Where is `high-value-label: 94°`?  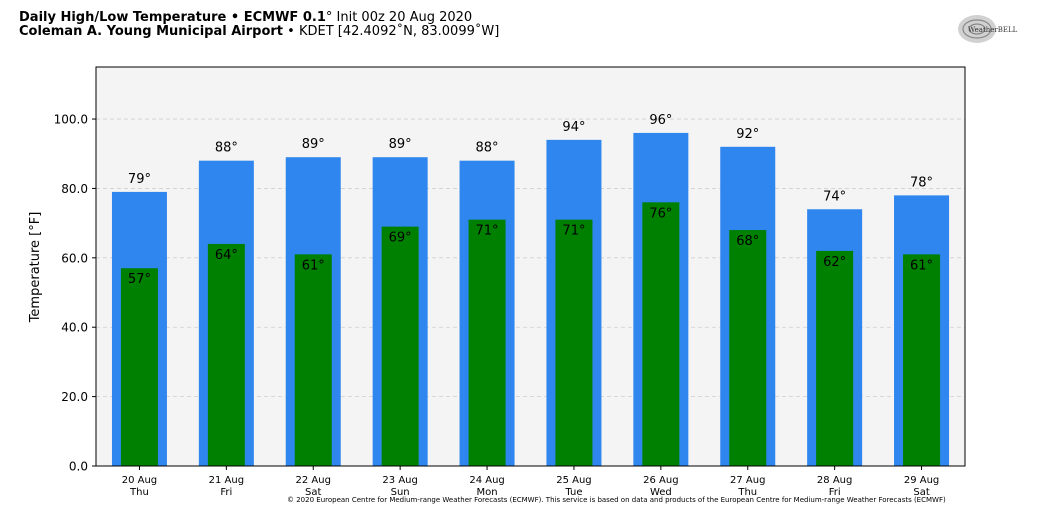 high-value-label: 94° is located at coordinates (573, 127).